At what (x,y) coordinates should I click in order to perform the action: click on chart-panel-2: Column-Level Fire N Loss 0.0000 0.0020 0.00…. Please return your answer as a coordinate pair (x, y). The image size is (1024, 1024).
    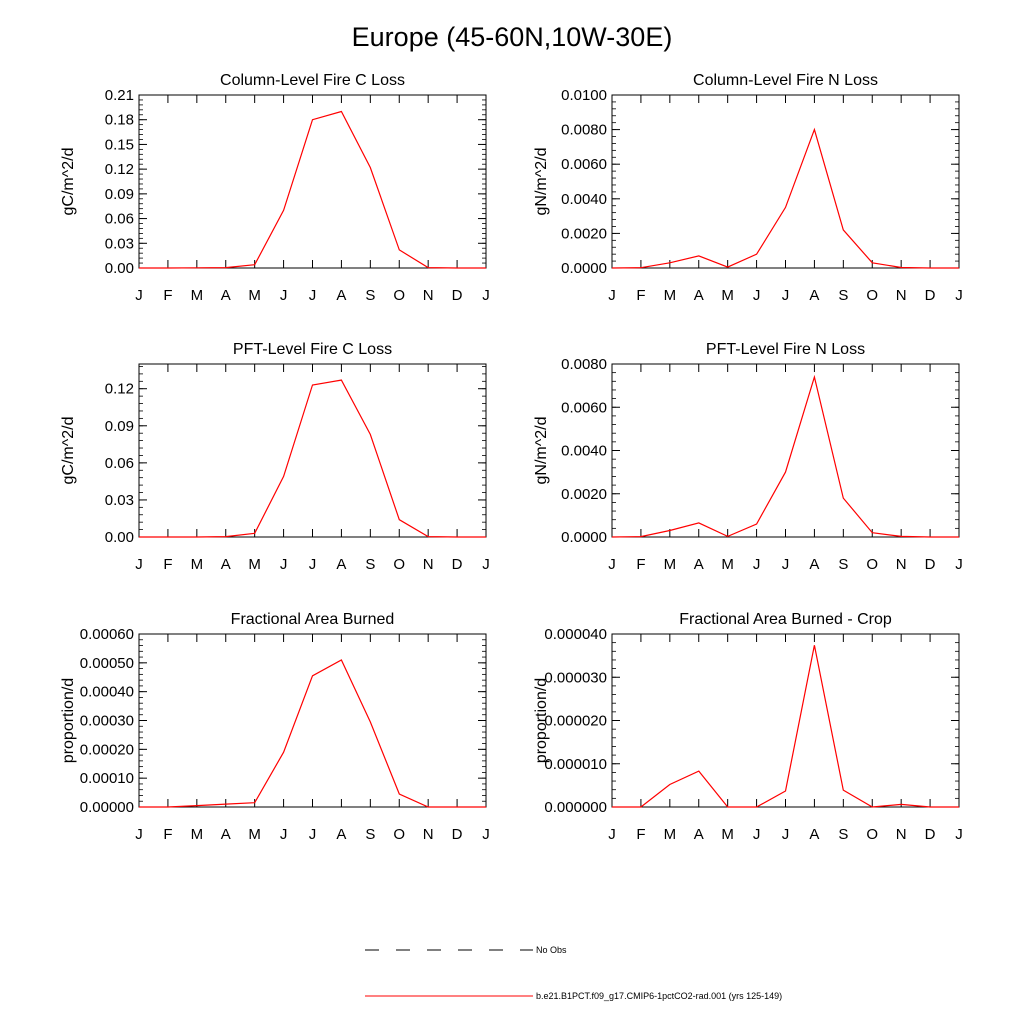
    Looking at the image, I should click on (748, 188).